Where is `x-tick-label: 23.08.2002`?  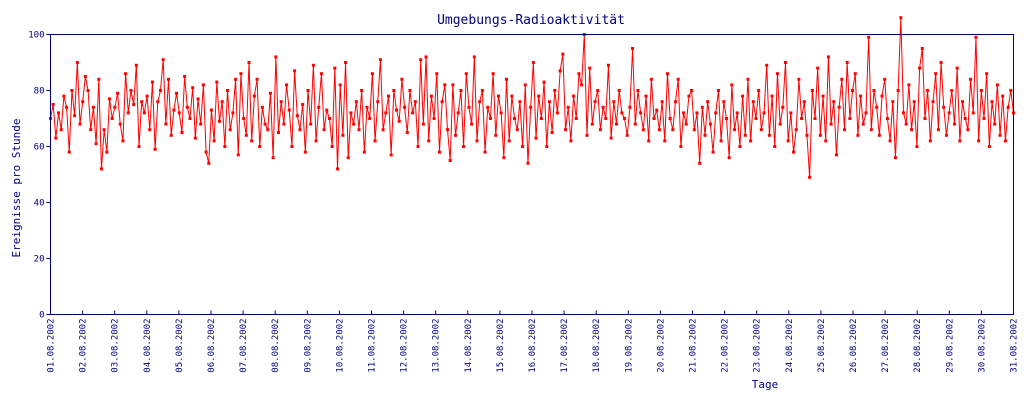 x-tick-label: 23.08.2002 is located at coordinates (758, 346).